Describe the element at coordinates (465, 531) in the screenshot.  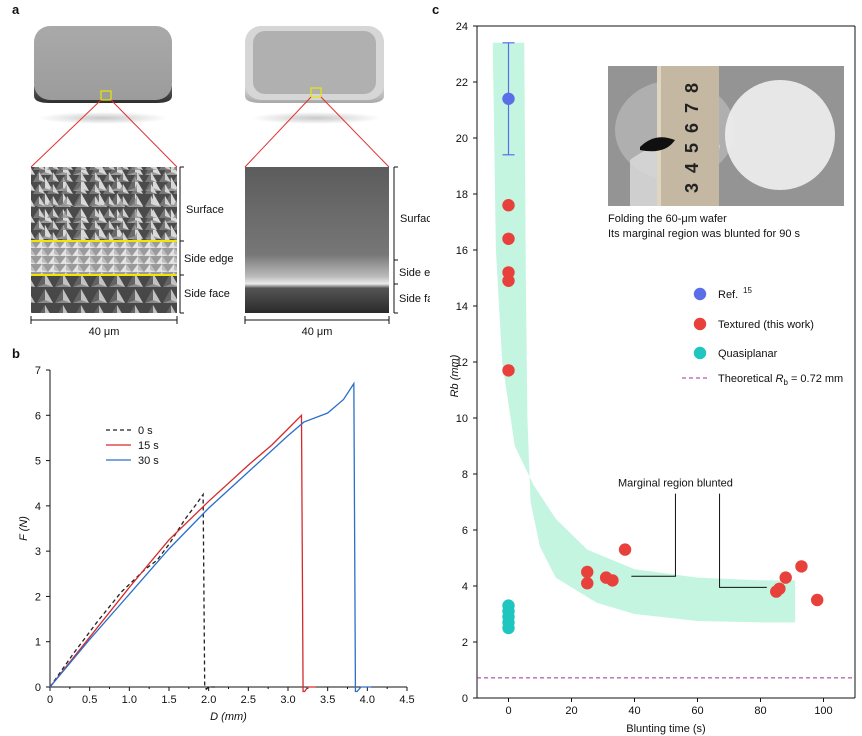
I see `y-tick-label-c: 6` at that location.